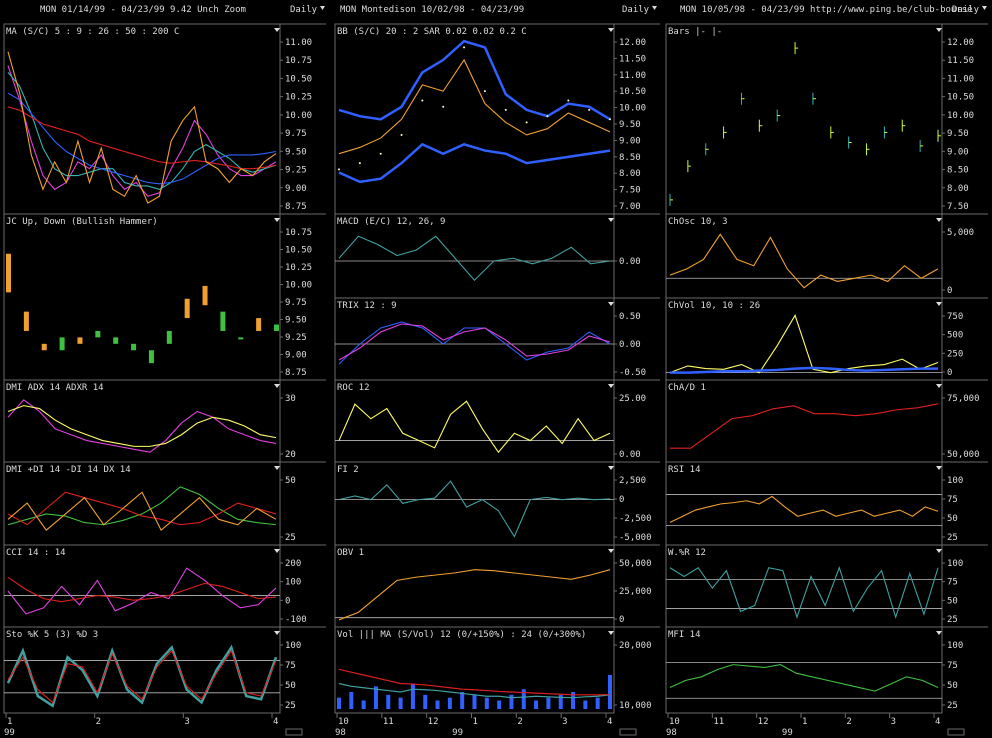  I want to click on panel-label: OBV 1, so click(350, 553).